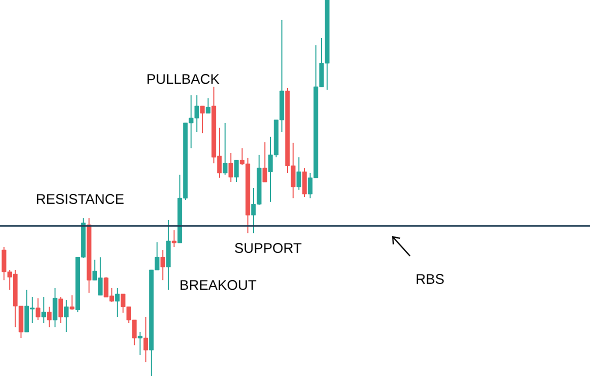 This screenshot has height=376, width=590. Describe the element at coordinates (218, 285) in the screenshot. I see `annotation: BREAKOUT` at that location.